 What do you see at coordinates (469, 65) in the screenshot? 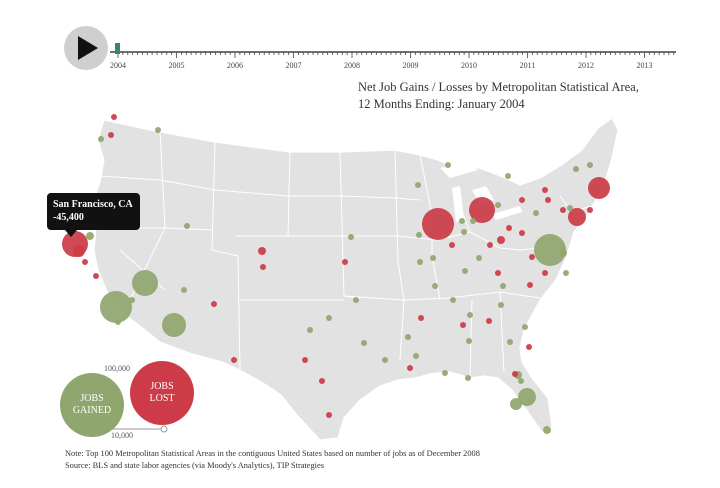
I see `timeline-year-2010: 2010` at bounding box center [469, 65].